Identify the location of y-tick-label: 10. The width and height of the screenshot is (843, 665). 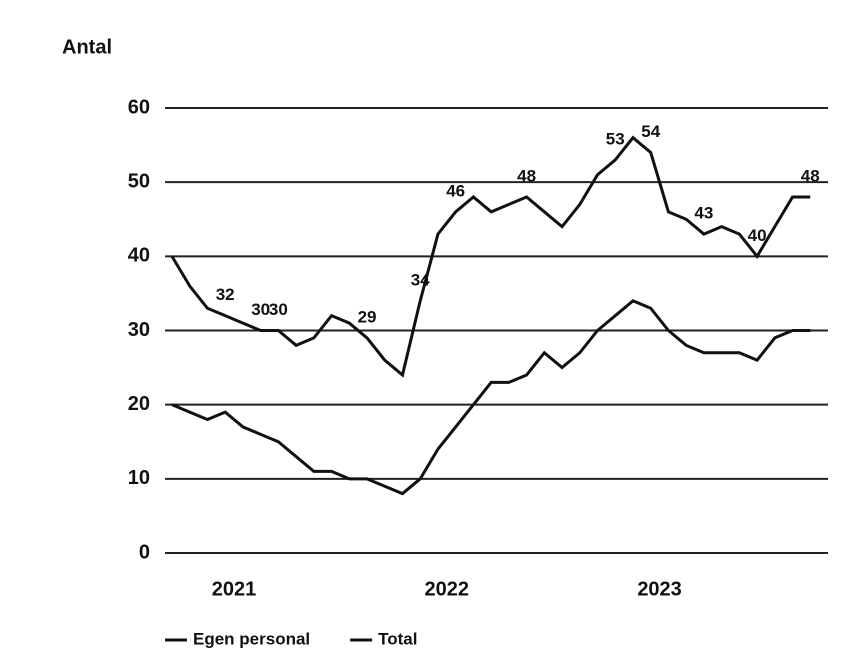
(139, 478).